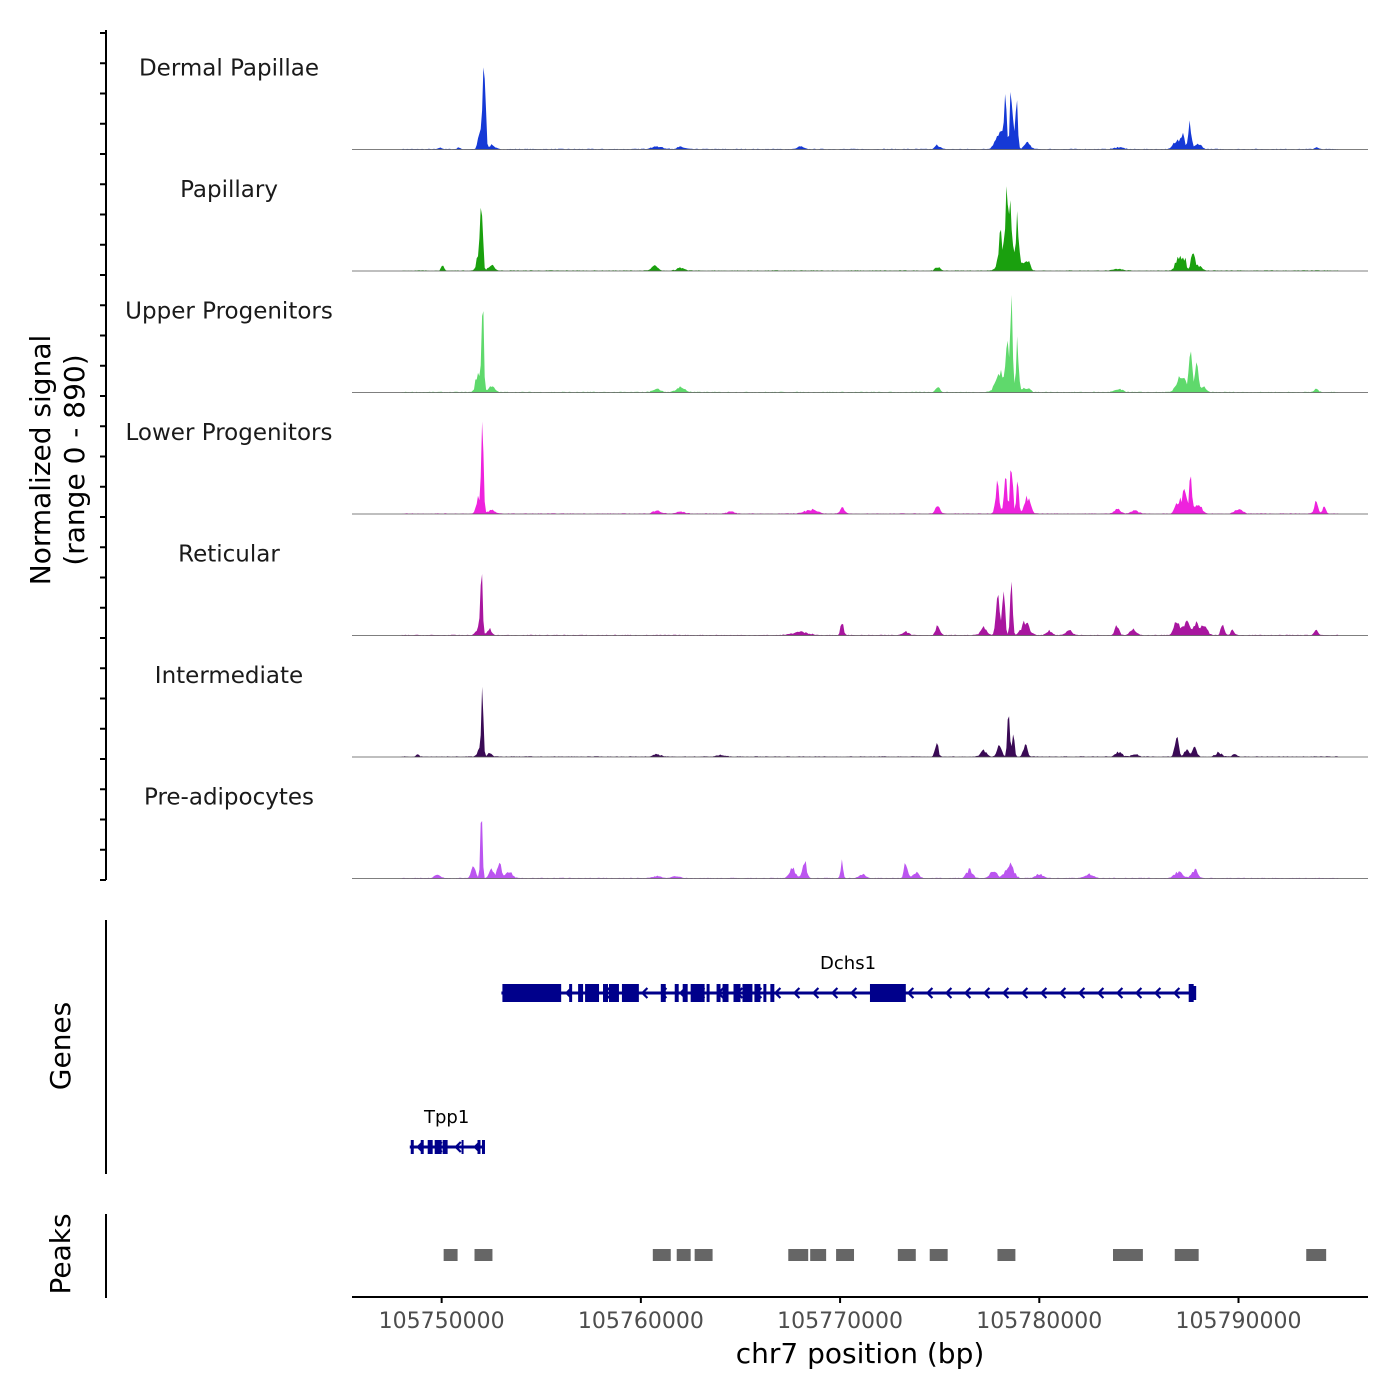 The height and width of the screenshot is (1400, 1400). I want to click on x-tick-label: 105760000, so click(641, 1321).